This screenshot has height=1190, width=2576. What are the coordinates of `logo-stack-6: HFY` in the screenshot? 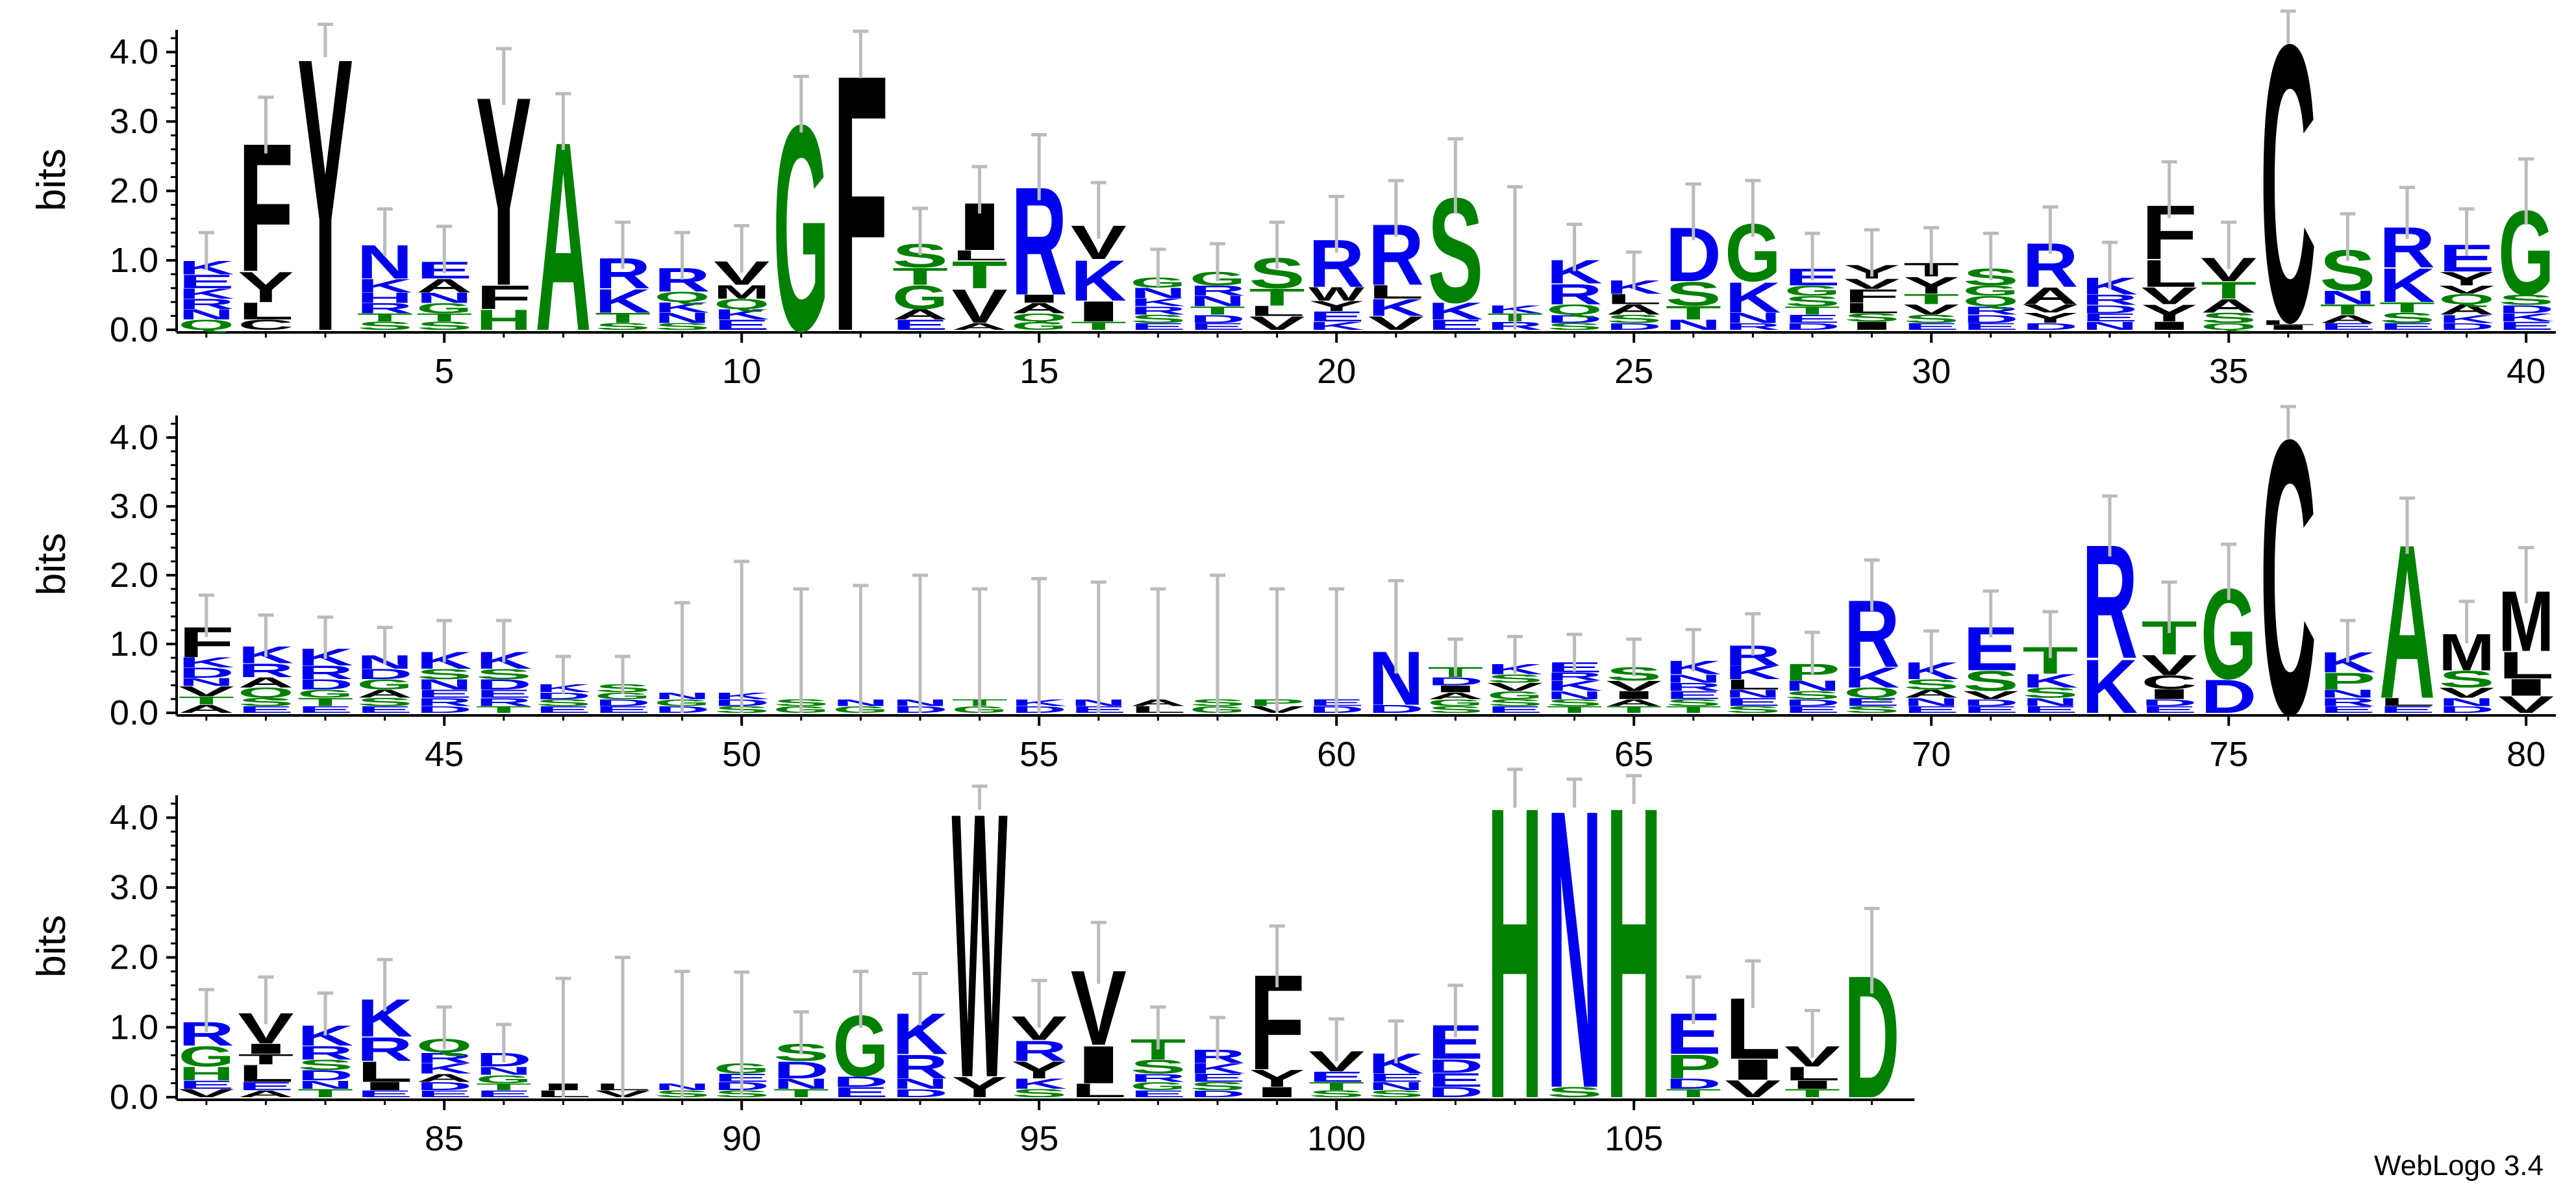 It's located at (504, 192).